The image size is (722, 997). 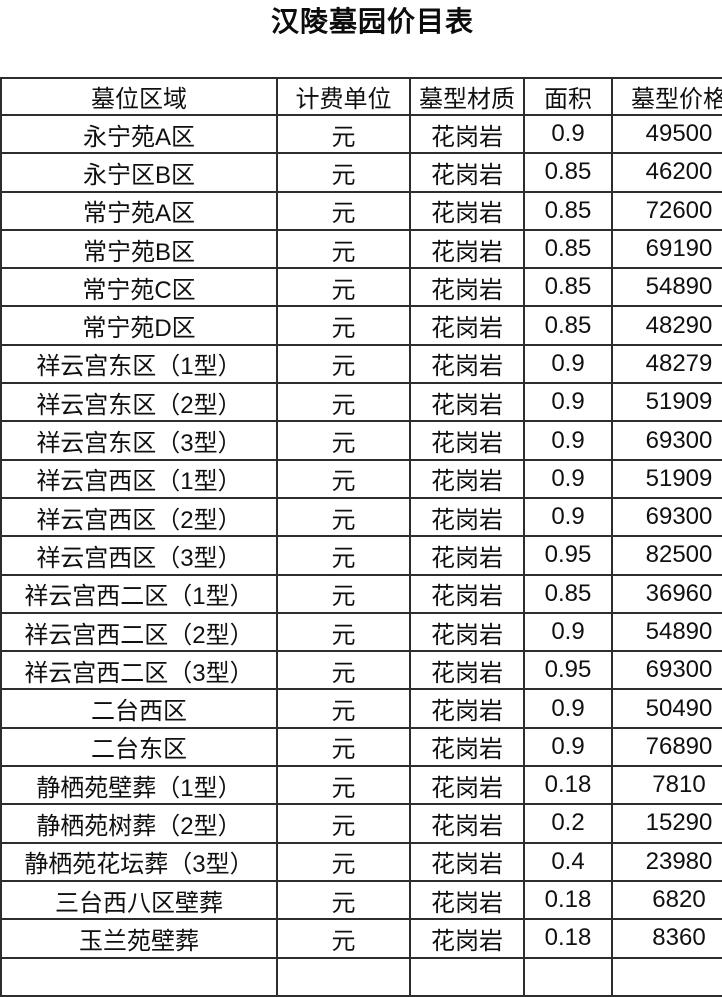 What do you see at coordinates (139, 632) in the screenshot?
I see `table-cell: 祥云宫西二区（2型）` at bounding box center [139, 632].